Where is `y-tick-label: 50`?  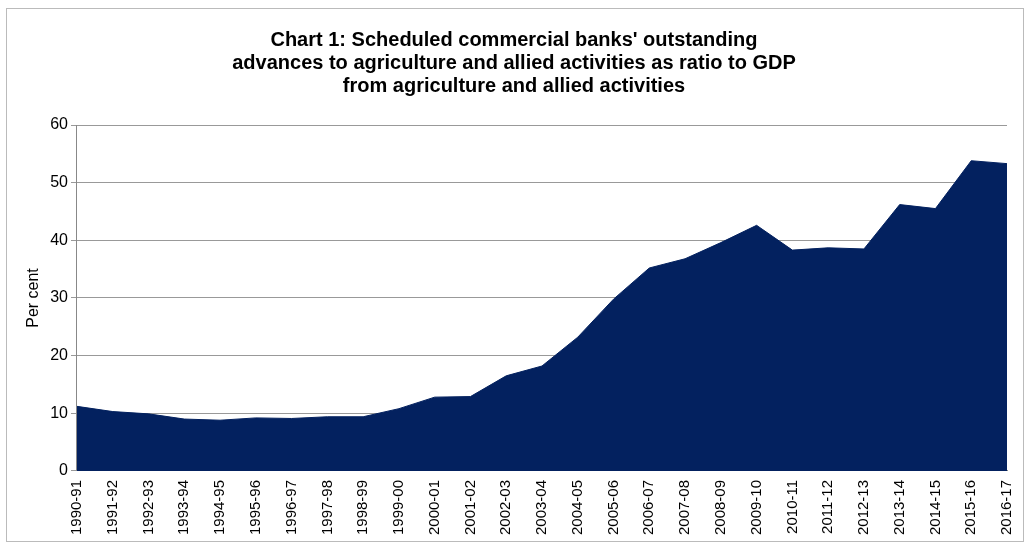 y-tick-label: 50 is located at coordinates (59, 182).